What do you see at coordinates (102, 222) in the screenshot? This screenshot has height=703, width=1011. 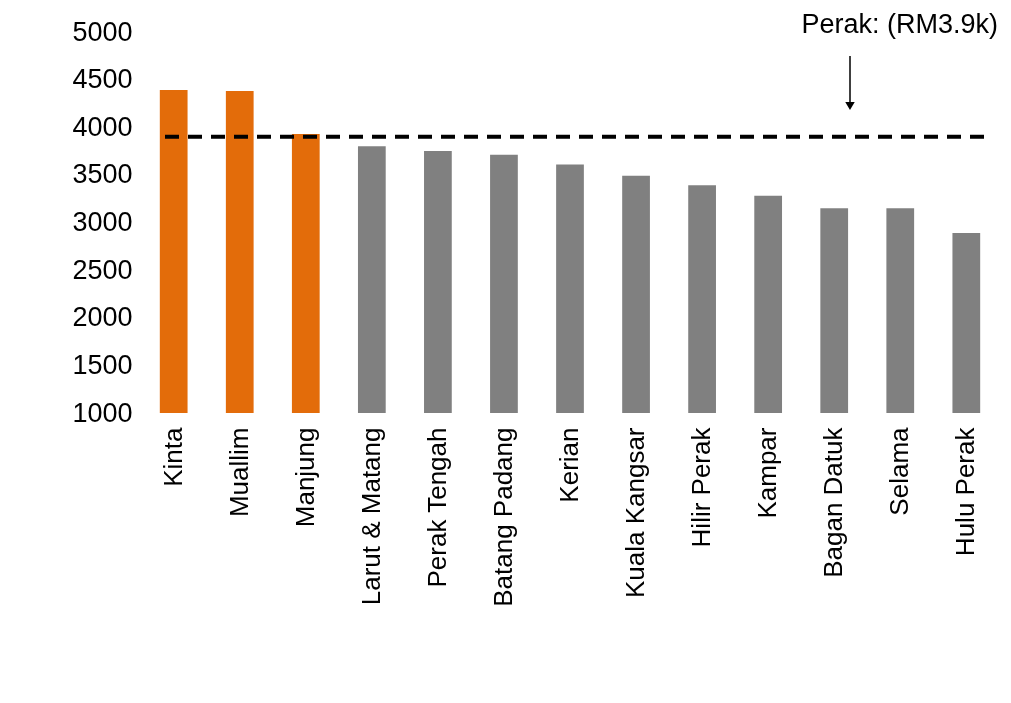 I see `y-tick-label: 3000` at bounding box center [102, 222].